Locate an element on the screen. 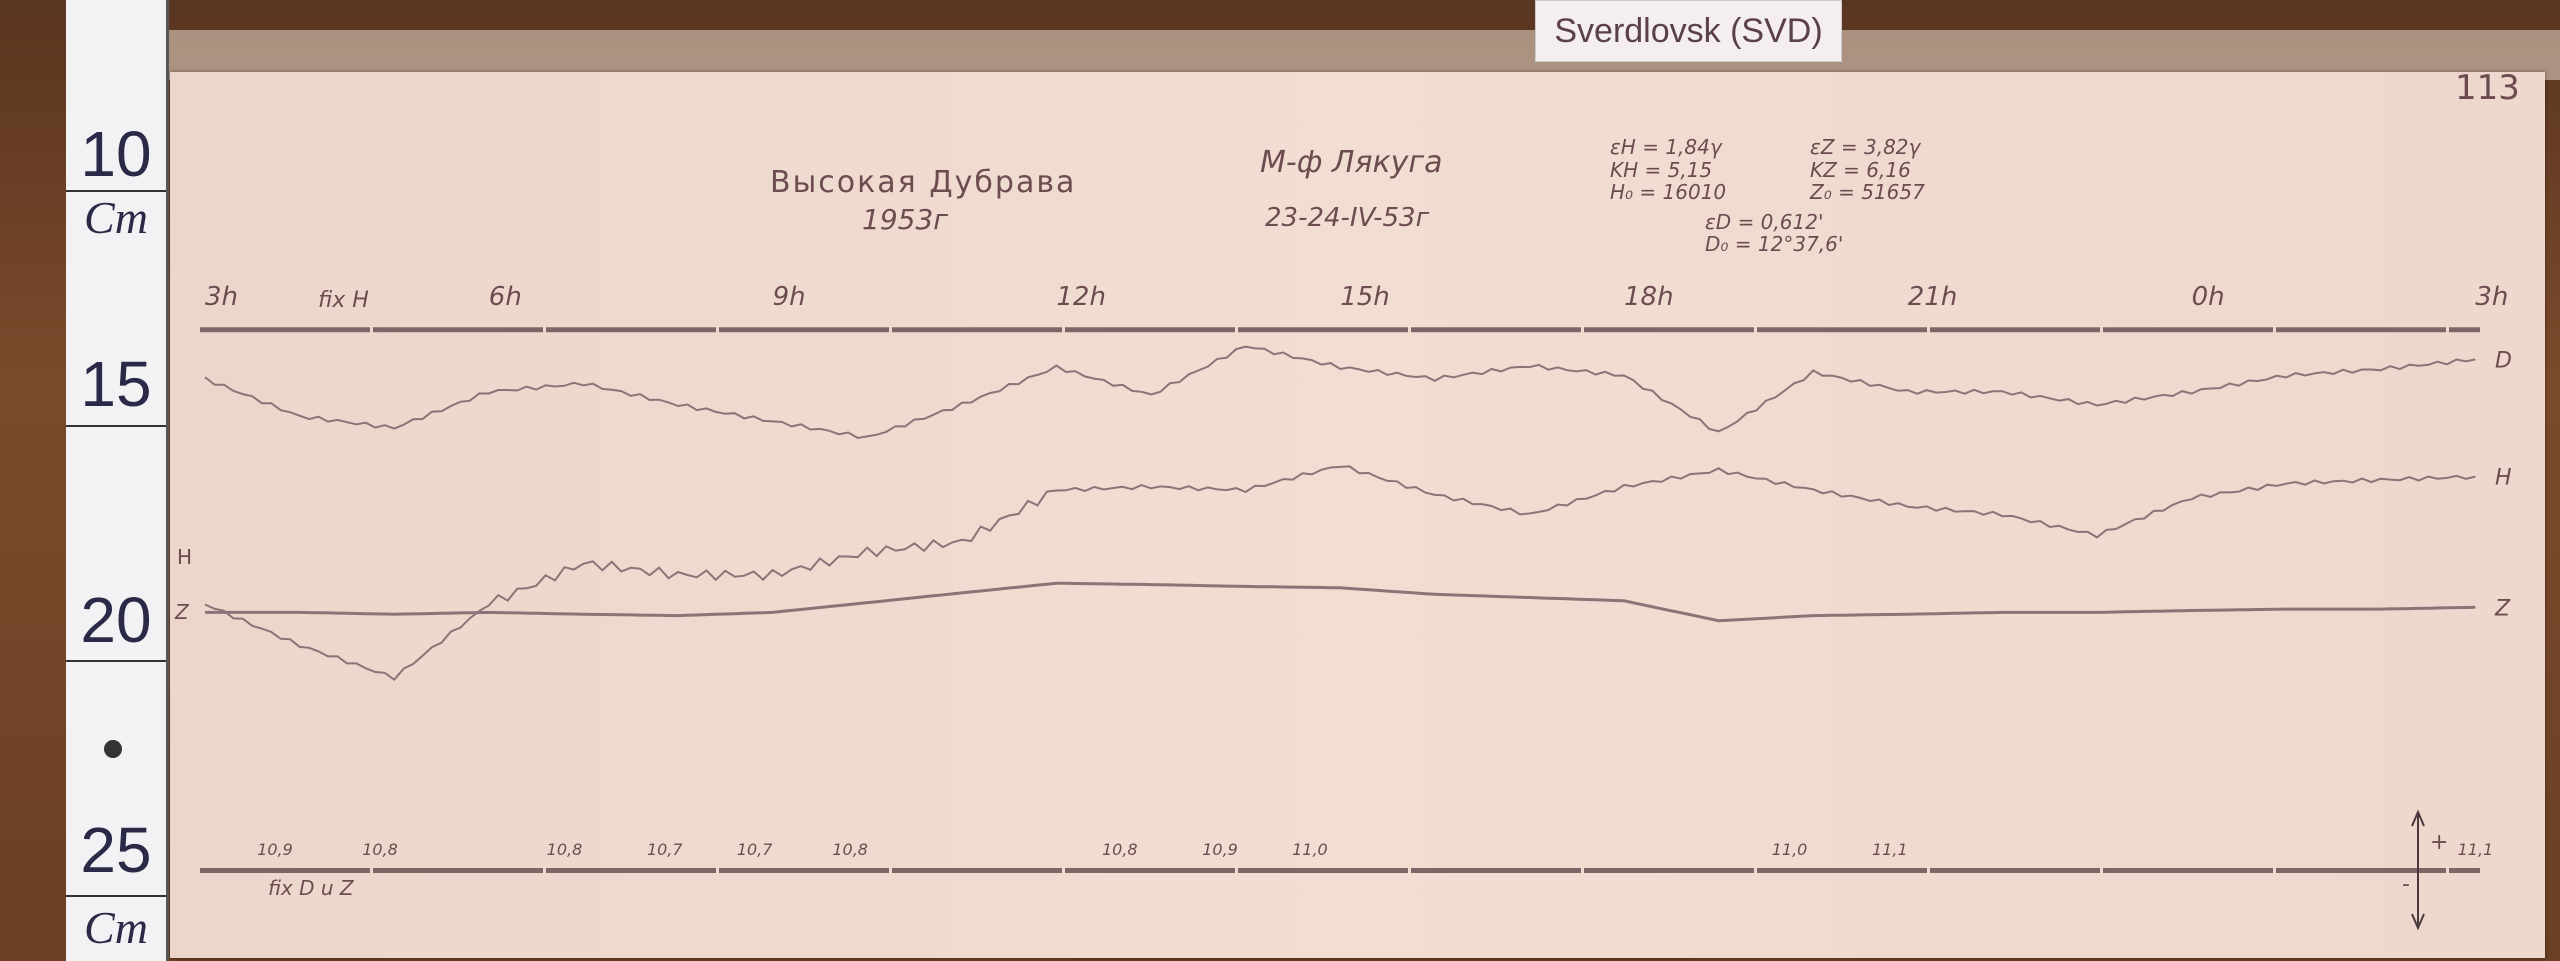 Image resolution: width=2560 pixels, height=961 pixels. fix-h-label: fix H is located at coordinates (343, 300).